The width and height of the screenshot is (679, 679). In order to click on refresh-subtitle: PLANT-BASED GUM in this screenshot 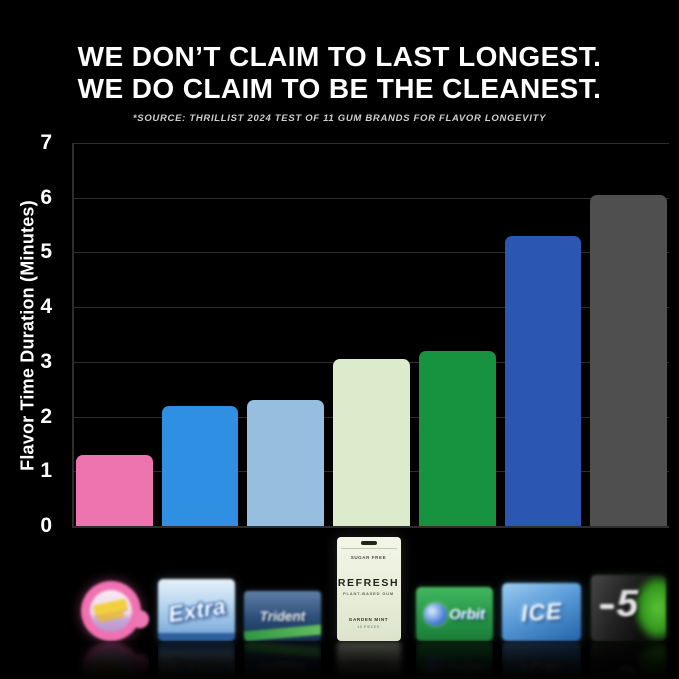, I will do `click(368, 593)`.